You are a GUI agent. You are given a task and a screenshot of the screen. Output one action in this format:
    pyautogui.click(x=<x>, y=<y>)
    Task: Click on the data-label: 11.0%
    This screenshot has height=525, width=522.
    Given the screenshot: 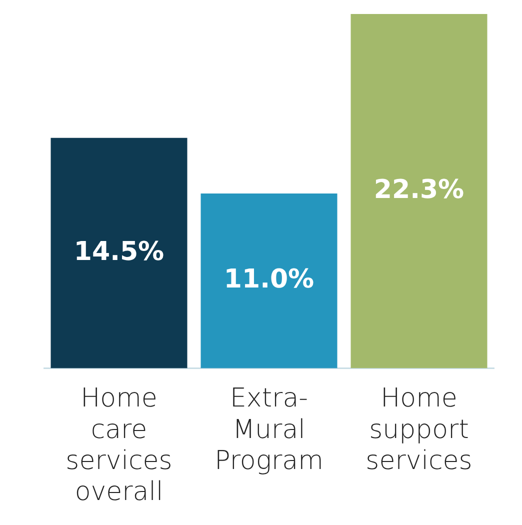 What is the action you would take?
    pyautogui.click(x=269, y=279)
    